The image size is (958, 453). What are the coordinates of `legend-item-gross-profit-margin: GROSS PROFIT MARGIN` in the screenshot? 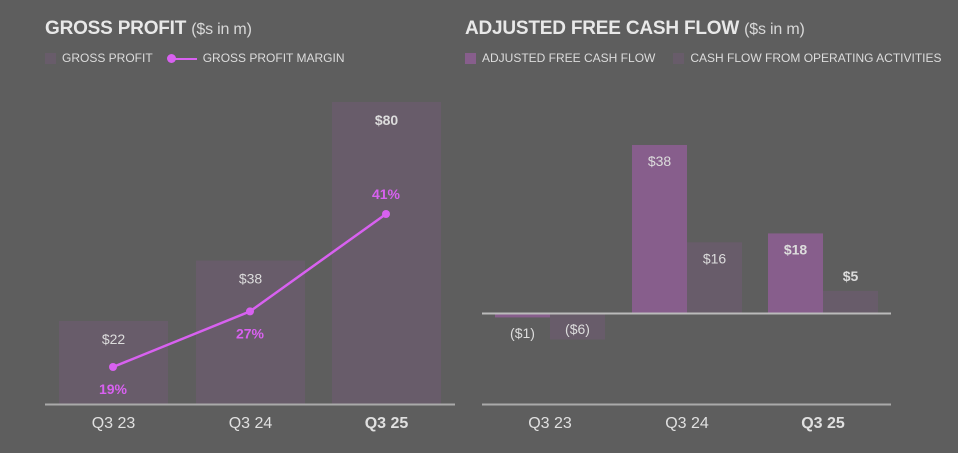 It's located at (255, 58).